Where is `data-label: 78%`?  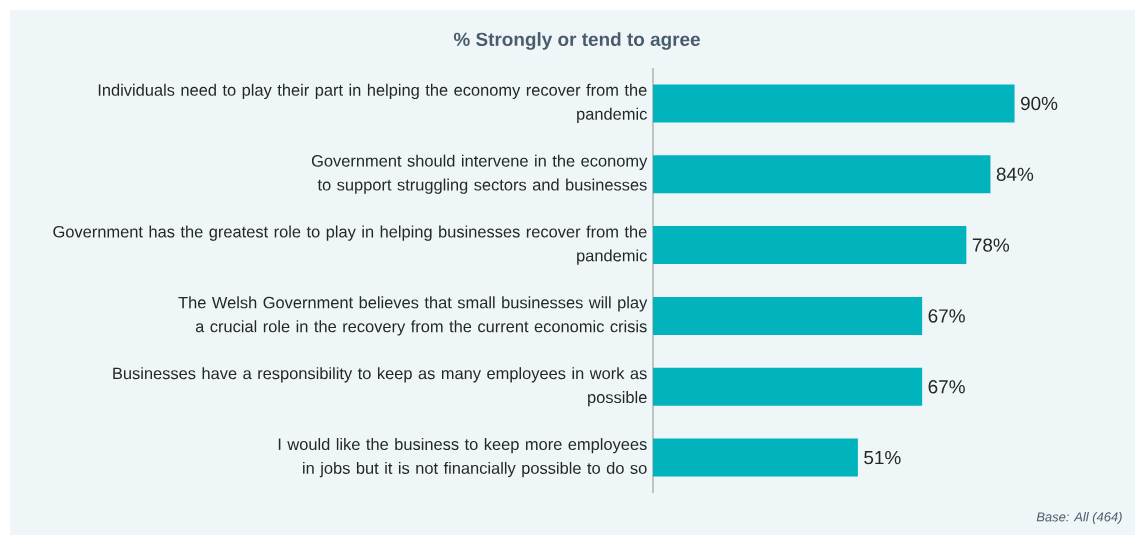
data-label: 78% is located at coordinates (991, 245).